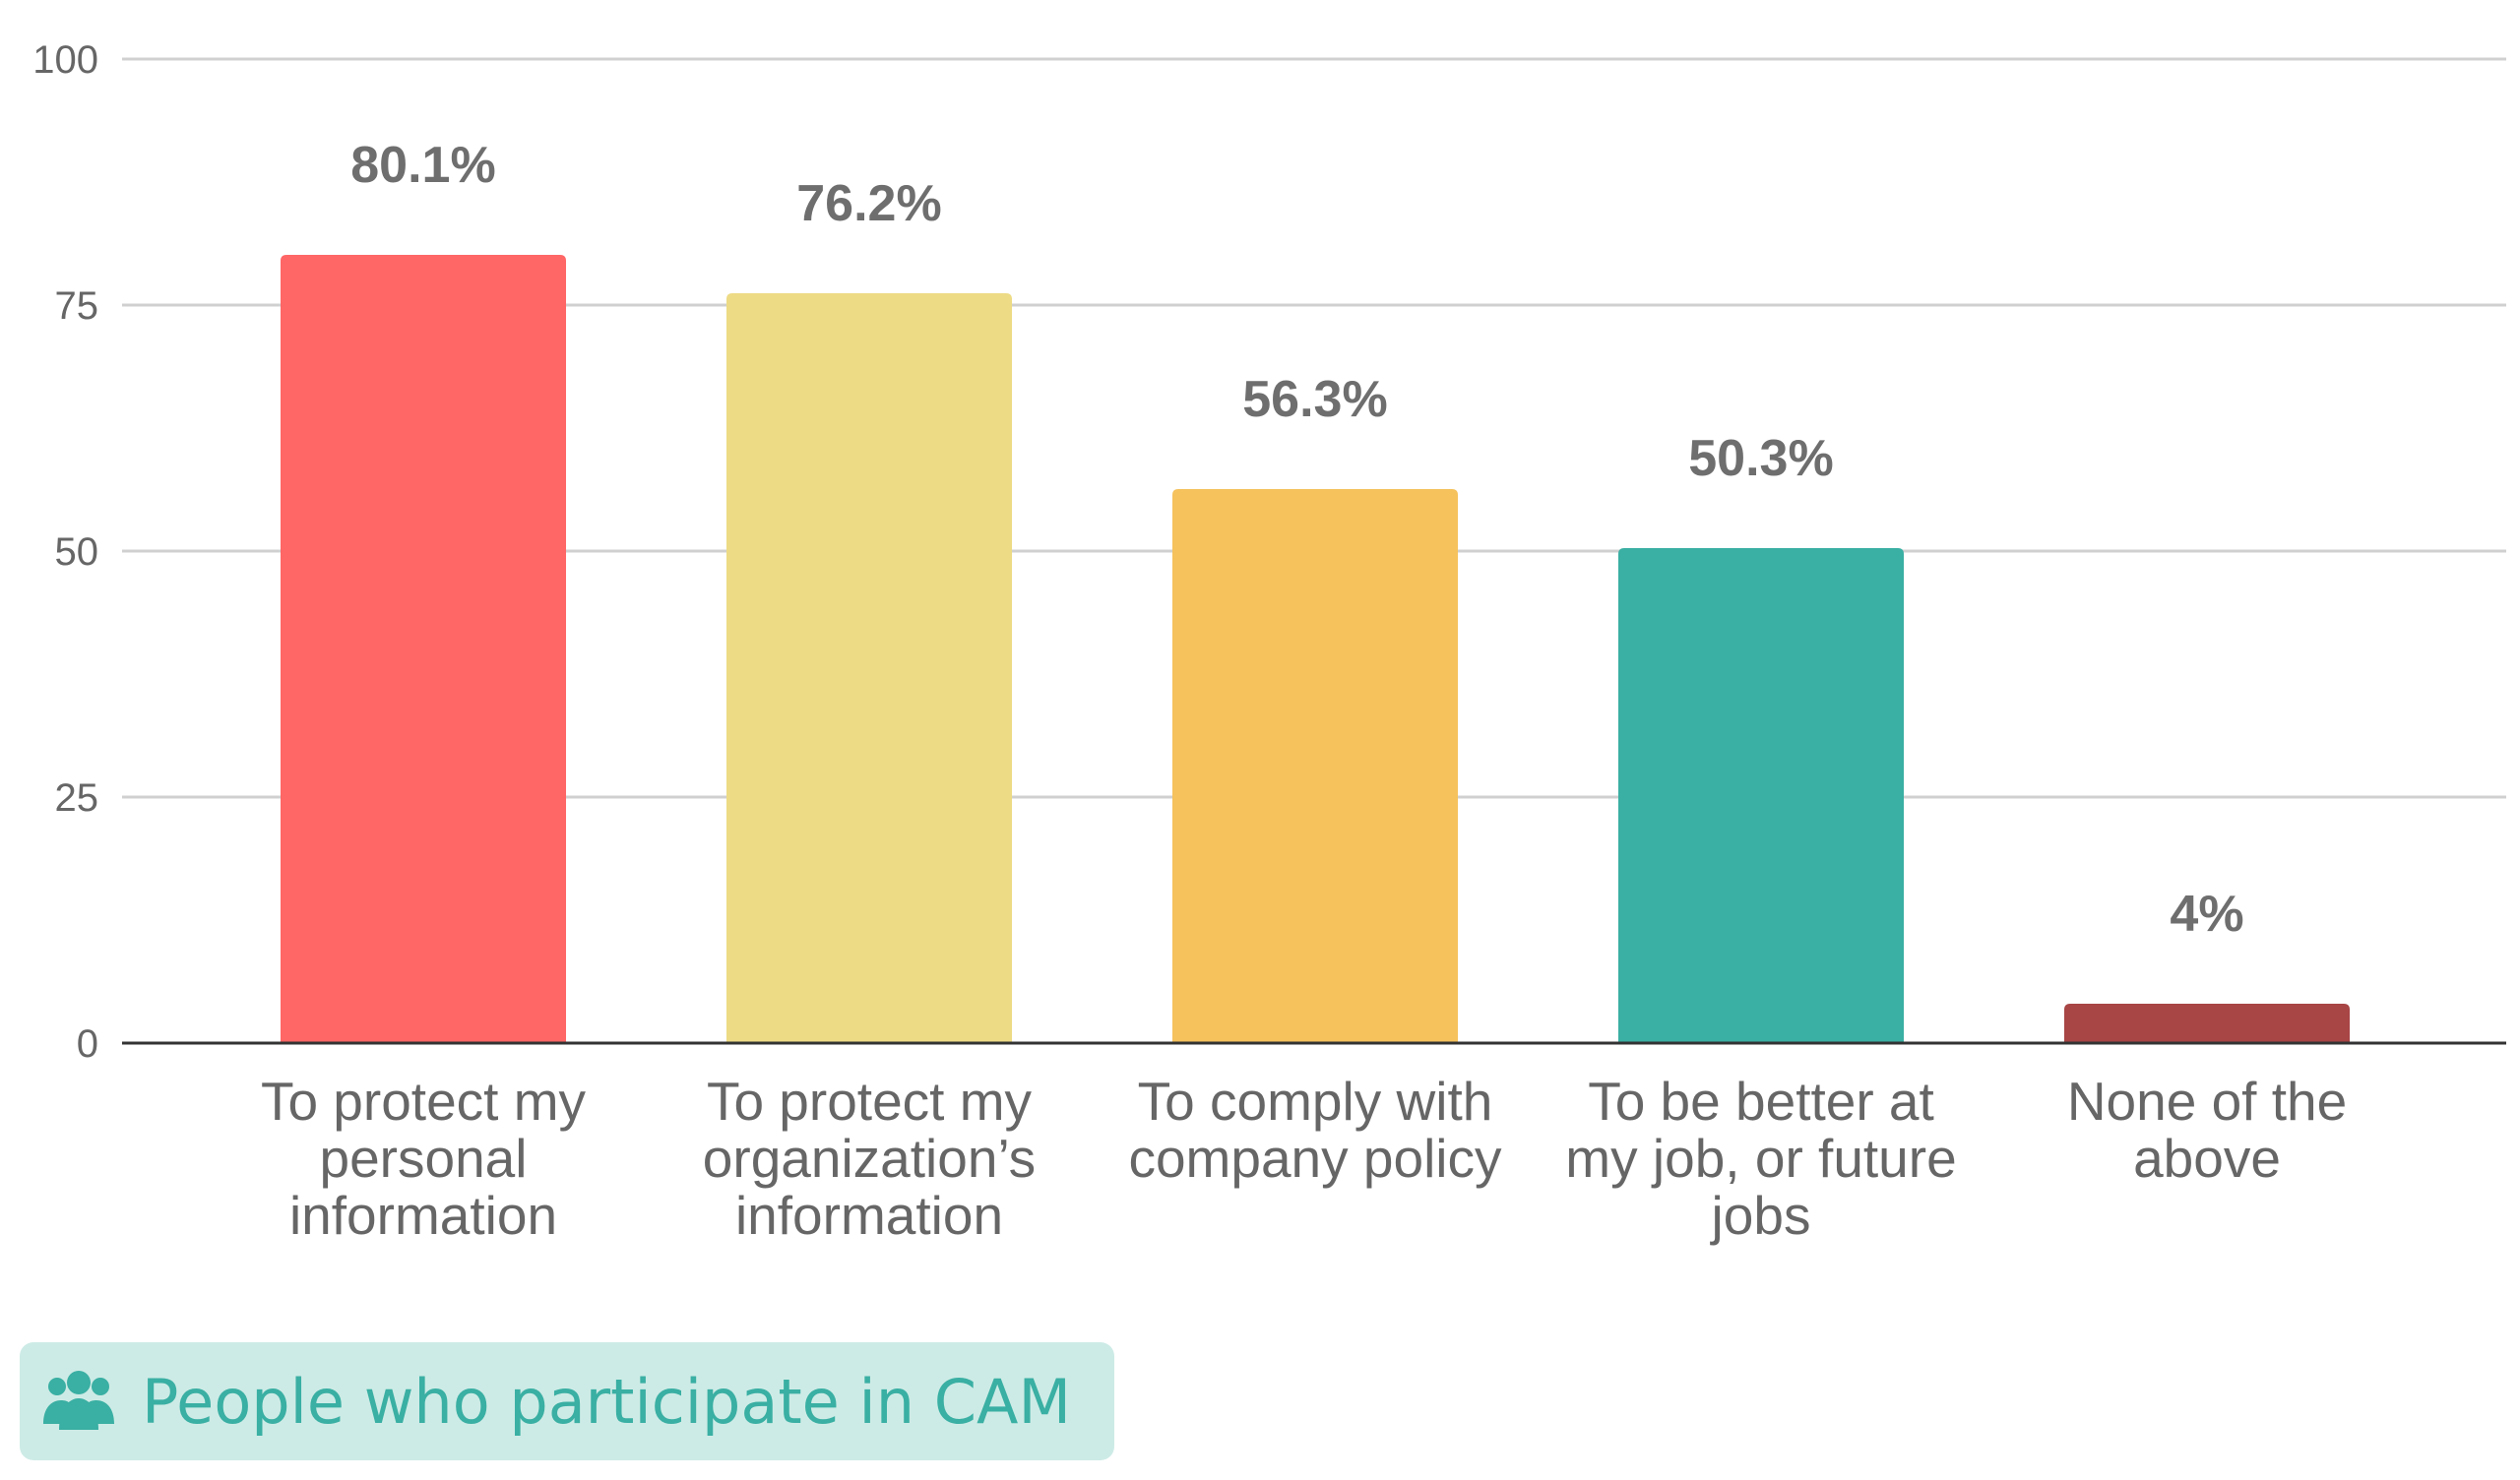 This screenshot has height=1480, width=2520. I want to click on y-tick-label: 0, so click(87, 1044).